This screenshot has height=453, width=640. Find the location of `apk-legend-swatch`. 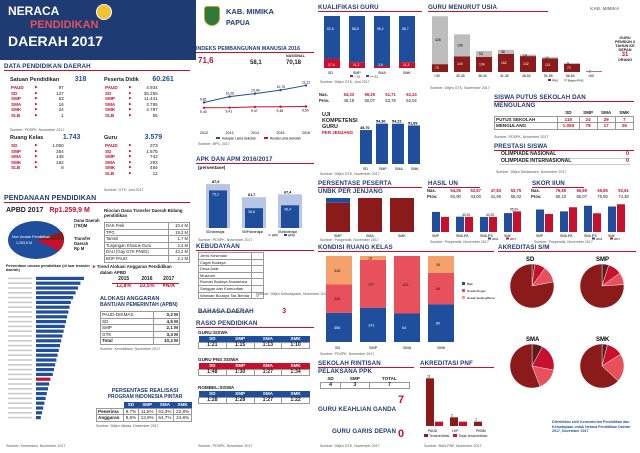

apk-legend-swatch is located at coordinates (269, 235).